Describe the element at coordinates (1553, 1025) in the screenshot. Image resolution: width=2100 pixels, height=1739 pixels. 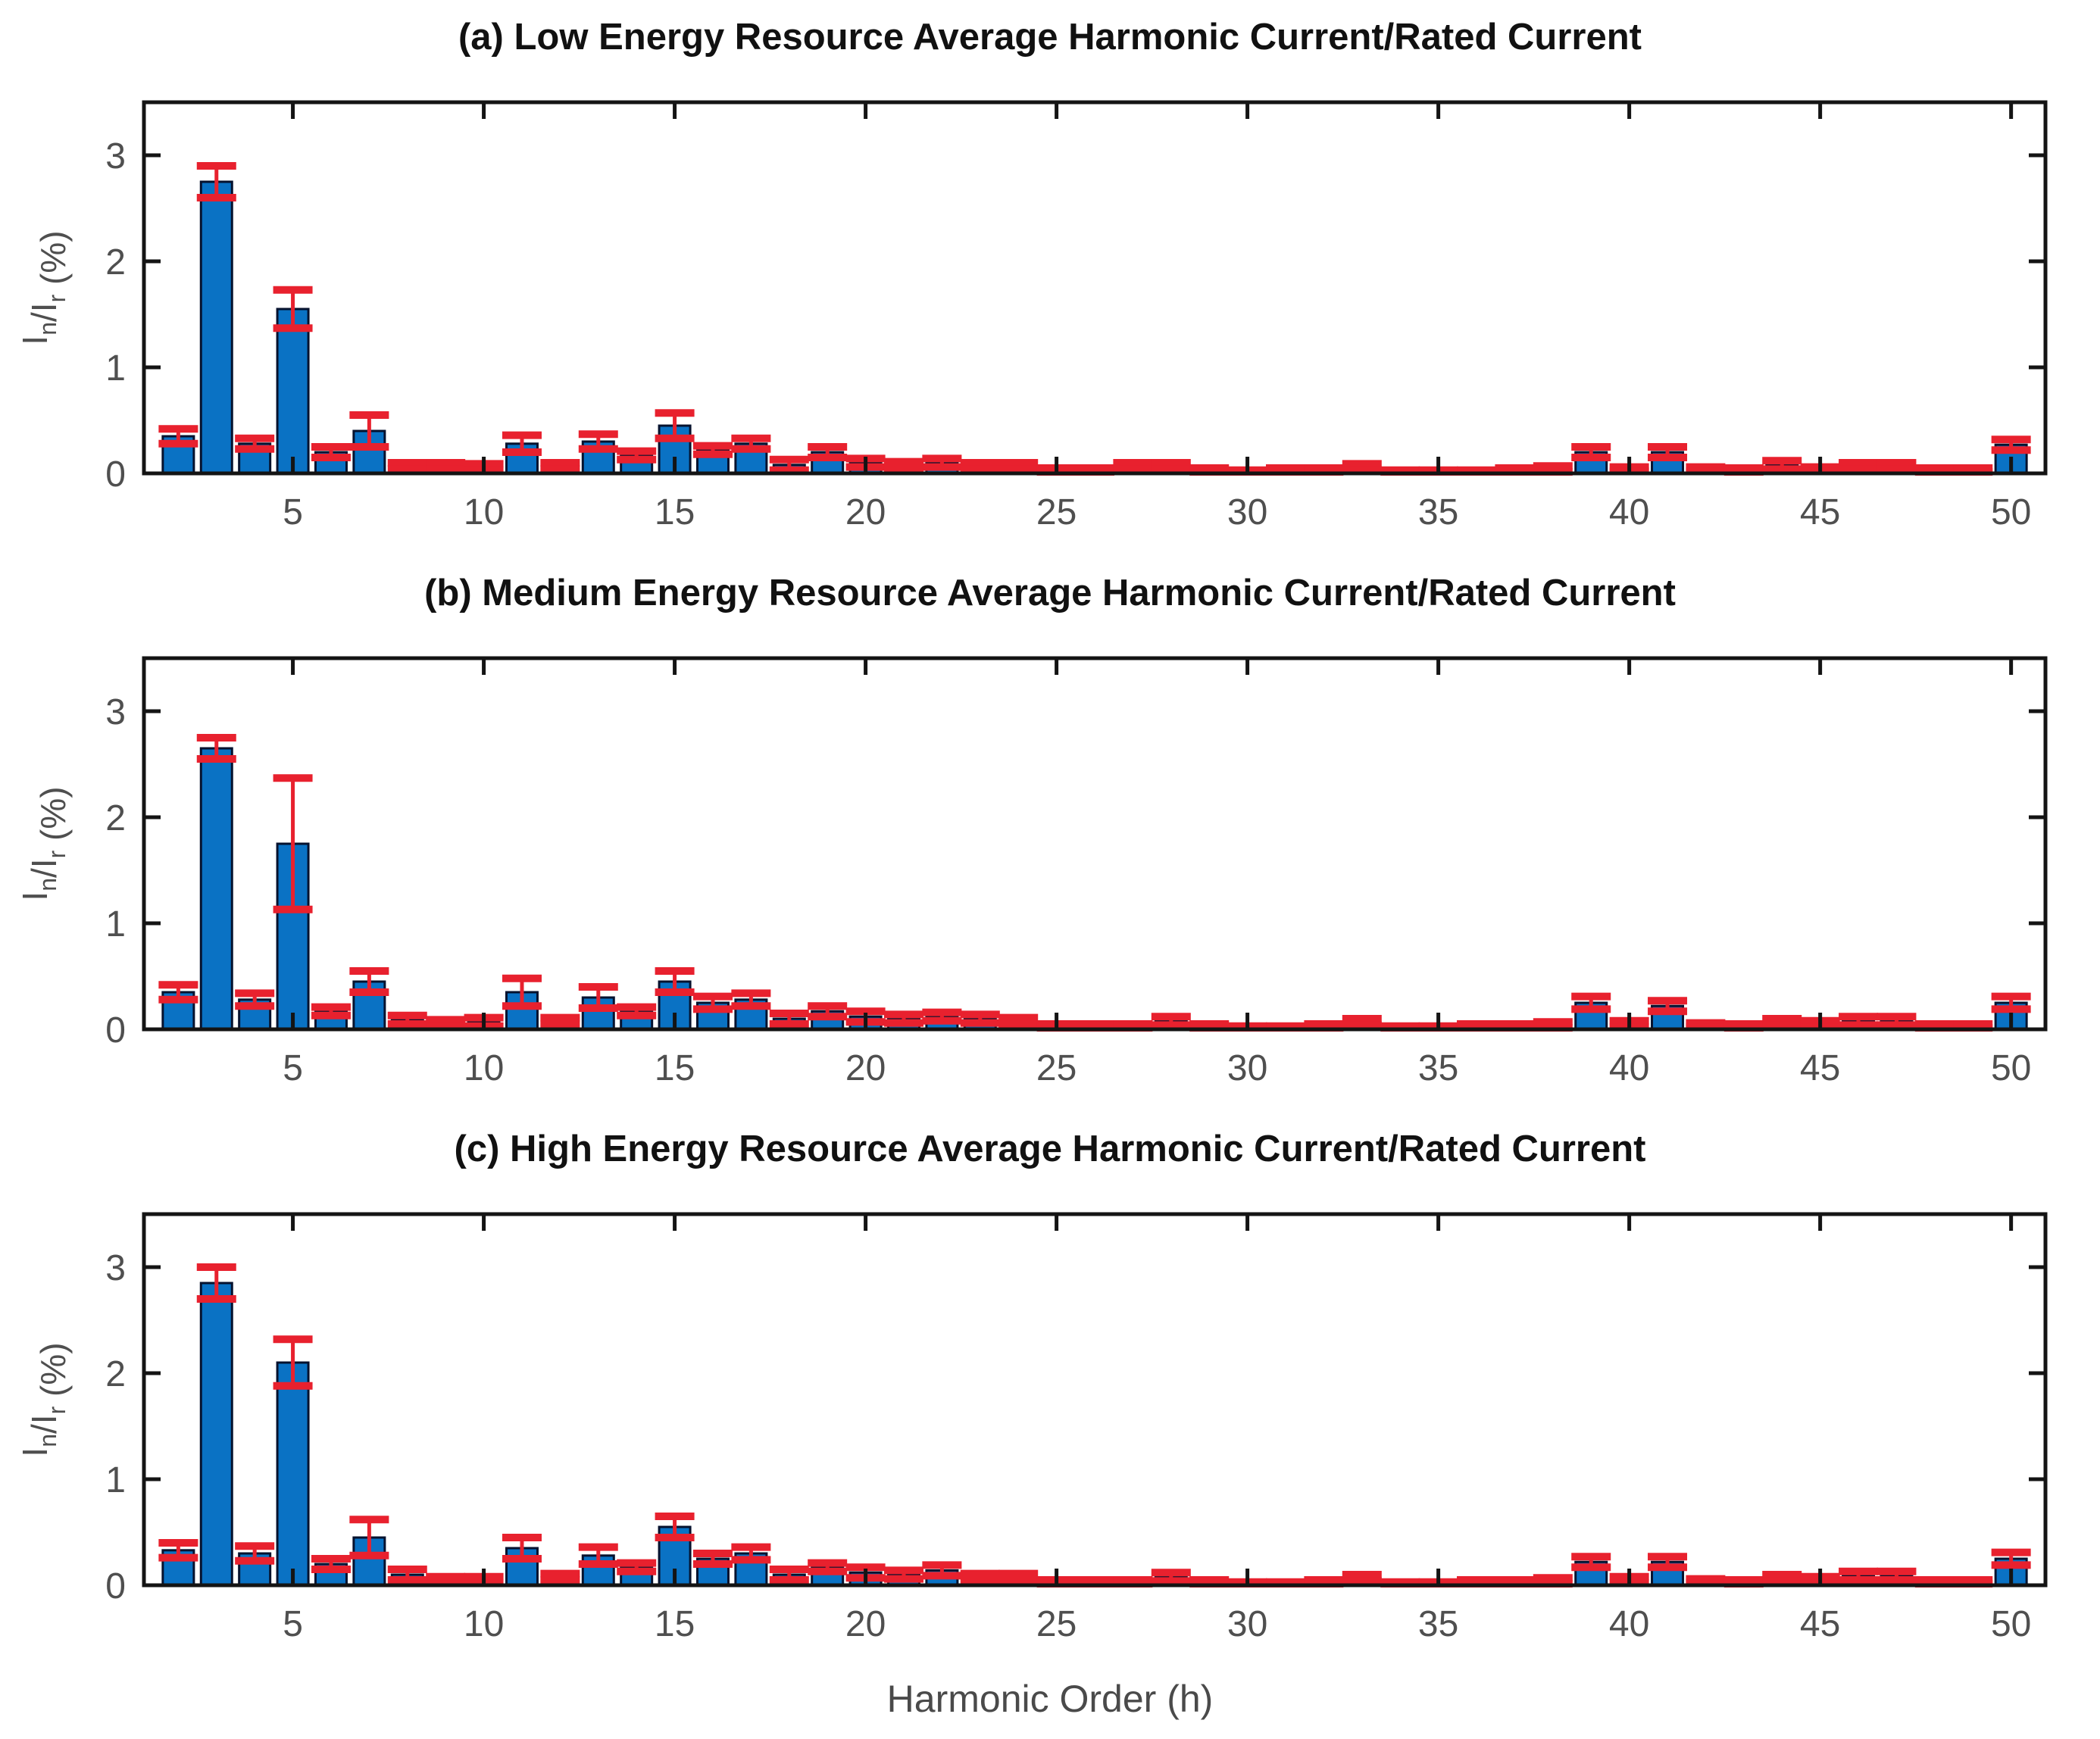
I see `errorbar-h38` at that location.